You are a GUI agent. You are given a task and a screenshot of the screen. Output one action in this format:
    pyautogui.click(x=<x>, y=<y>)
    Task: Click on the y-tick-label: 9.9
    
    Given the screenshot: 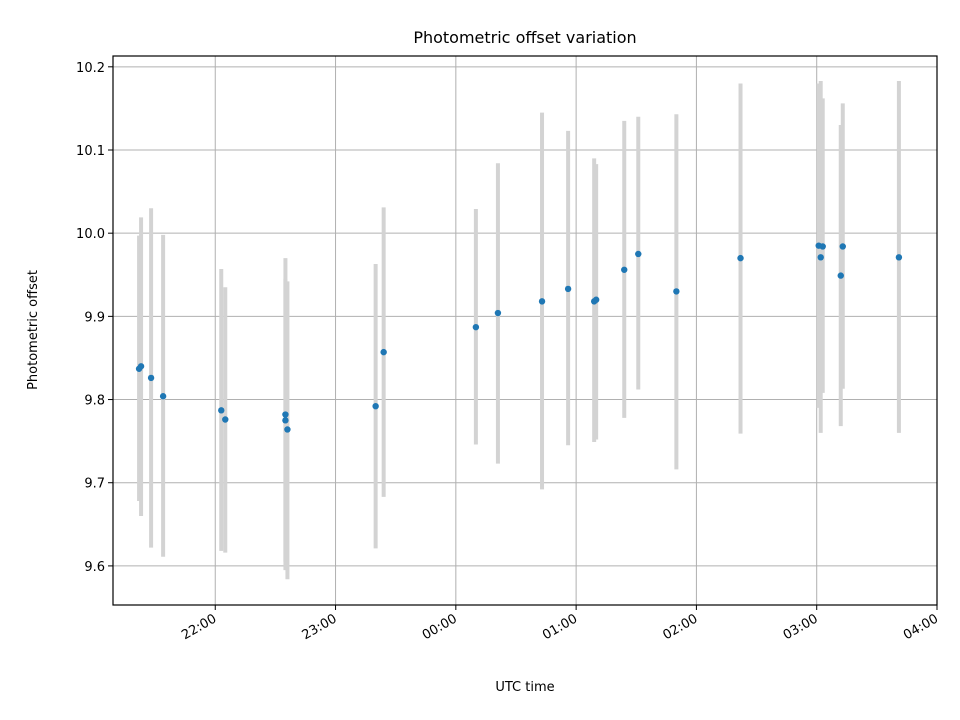 What is the action you would take?
    pyautogui.click(x=94, y=317)
    